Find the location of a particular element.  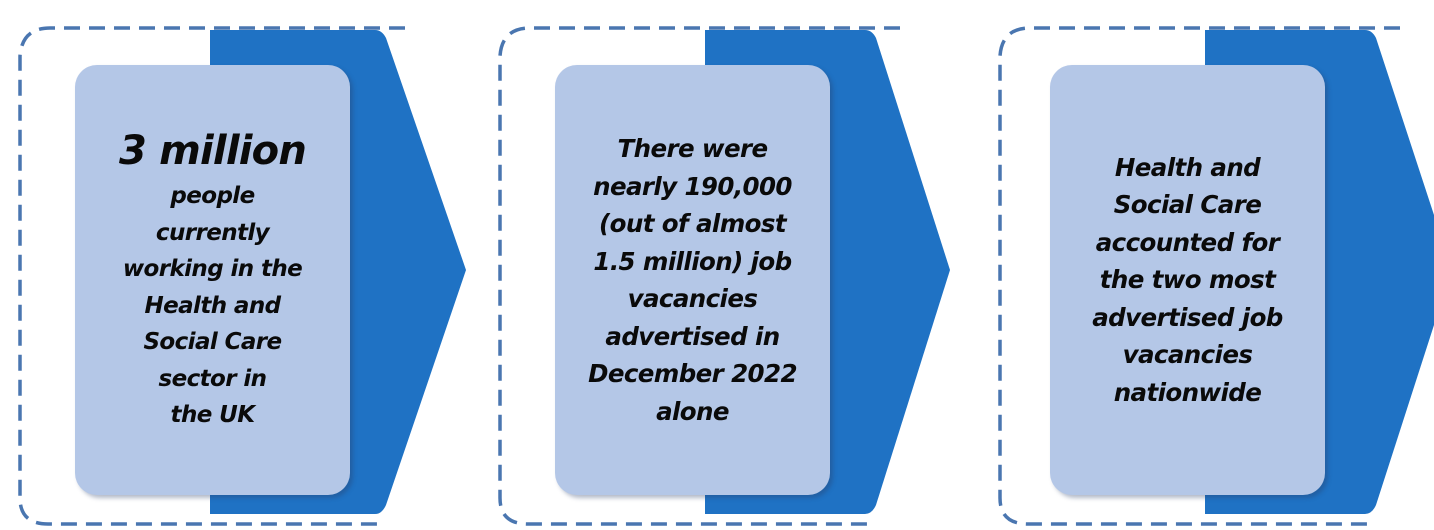

step-1-line: working in the is located at coordinates (212, 269).